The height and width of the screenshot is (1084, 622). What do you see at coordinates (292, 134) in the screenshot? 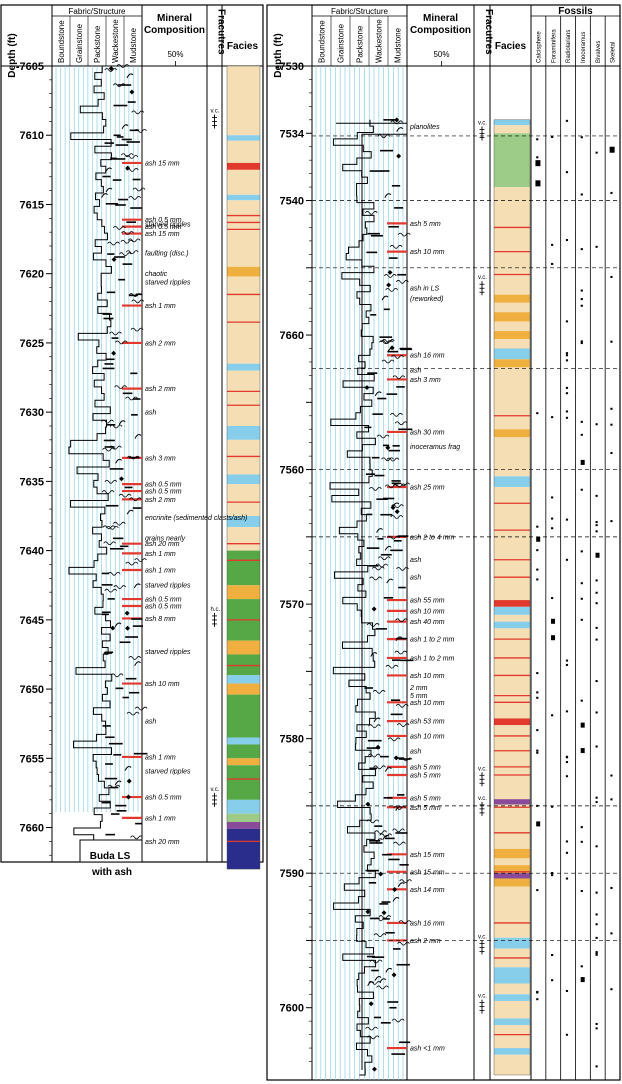
I see `depth-label: 7534` at bounding box center [292, 134].